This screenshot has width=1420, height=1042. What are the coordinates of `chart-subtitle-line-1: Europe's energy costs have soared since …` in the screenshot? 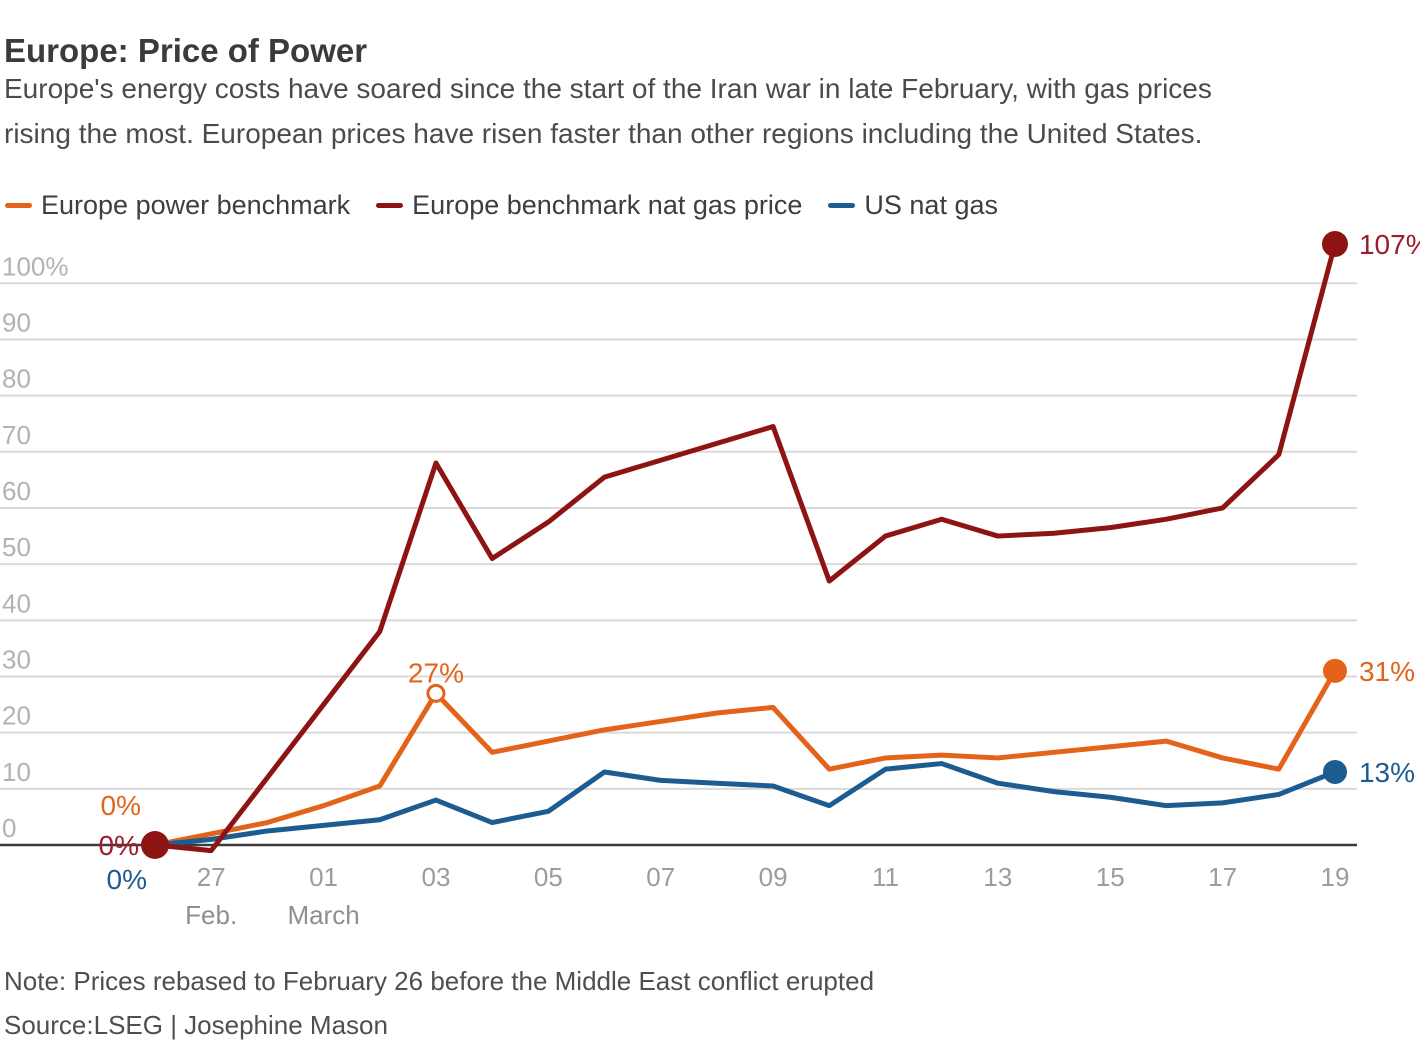 It's located at (608, 88).